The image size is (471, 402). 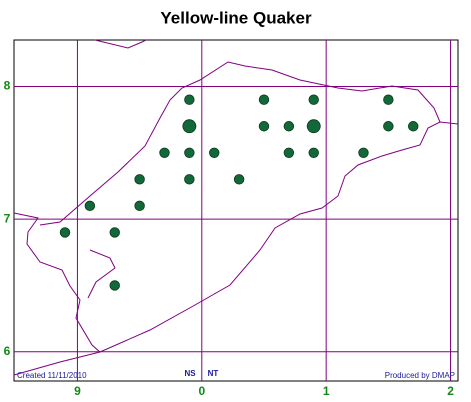 What do you see at coordinates (236, 17) in the screenshot?
I see `map-title: Yellow-line Quaker` at bounding box center [236, 17].